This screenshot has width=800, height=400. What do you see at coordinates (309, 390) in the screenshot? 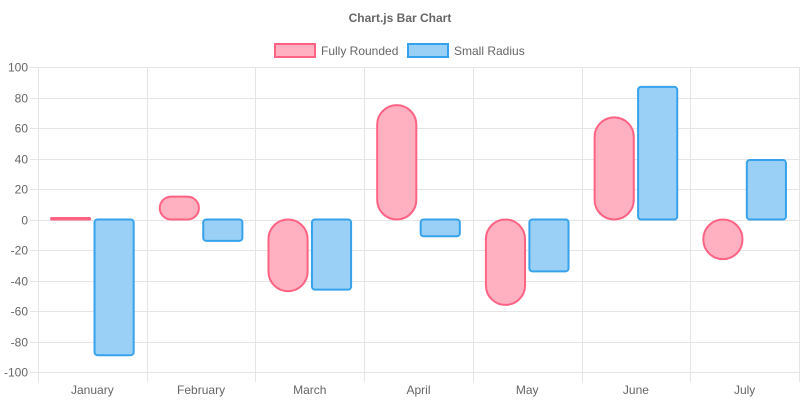
I see `x-tick-label-march: March` at bounding box center [309, 390].